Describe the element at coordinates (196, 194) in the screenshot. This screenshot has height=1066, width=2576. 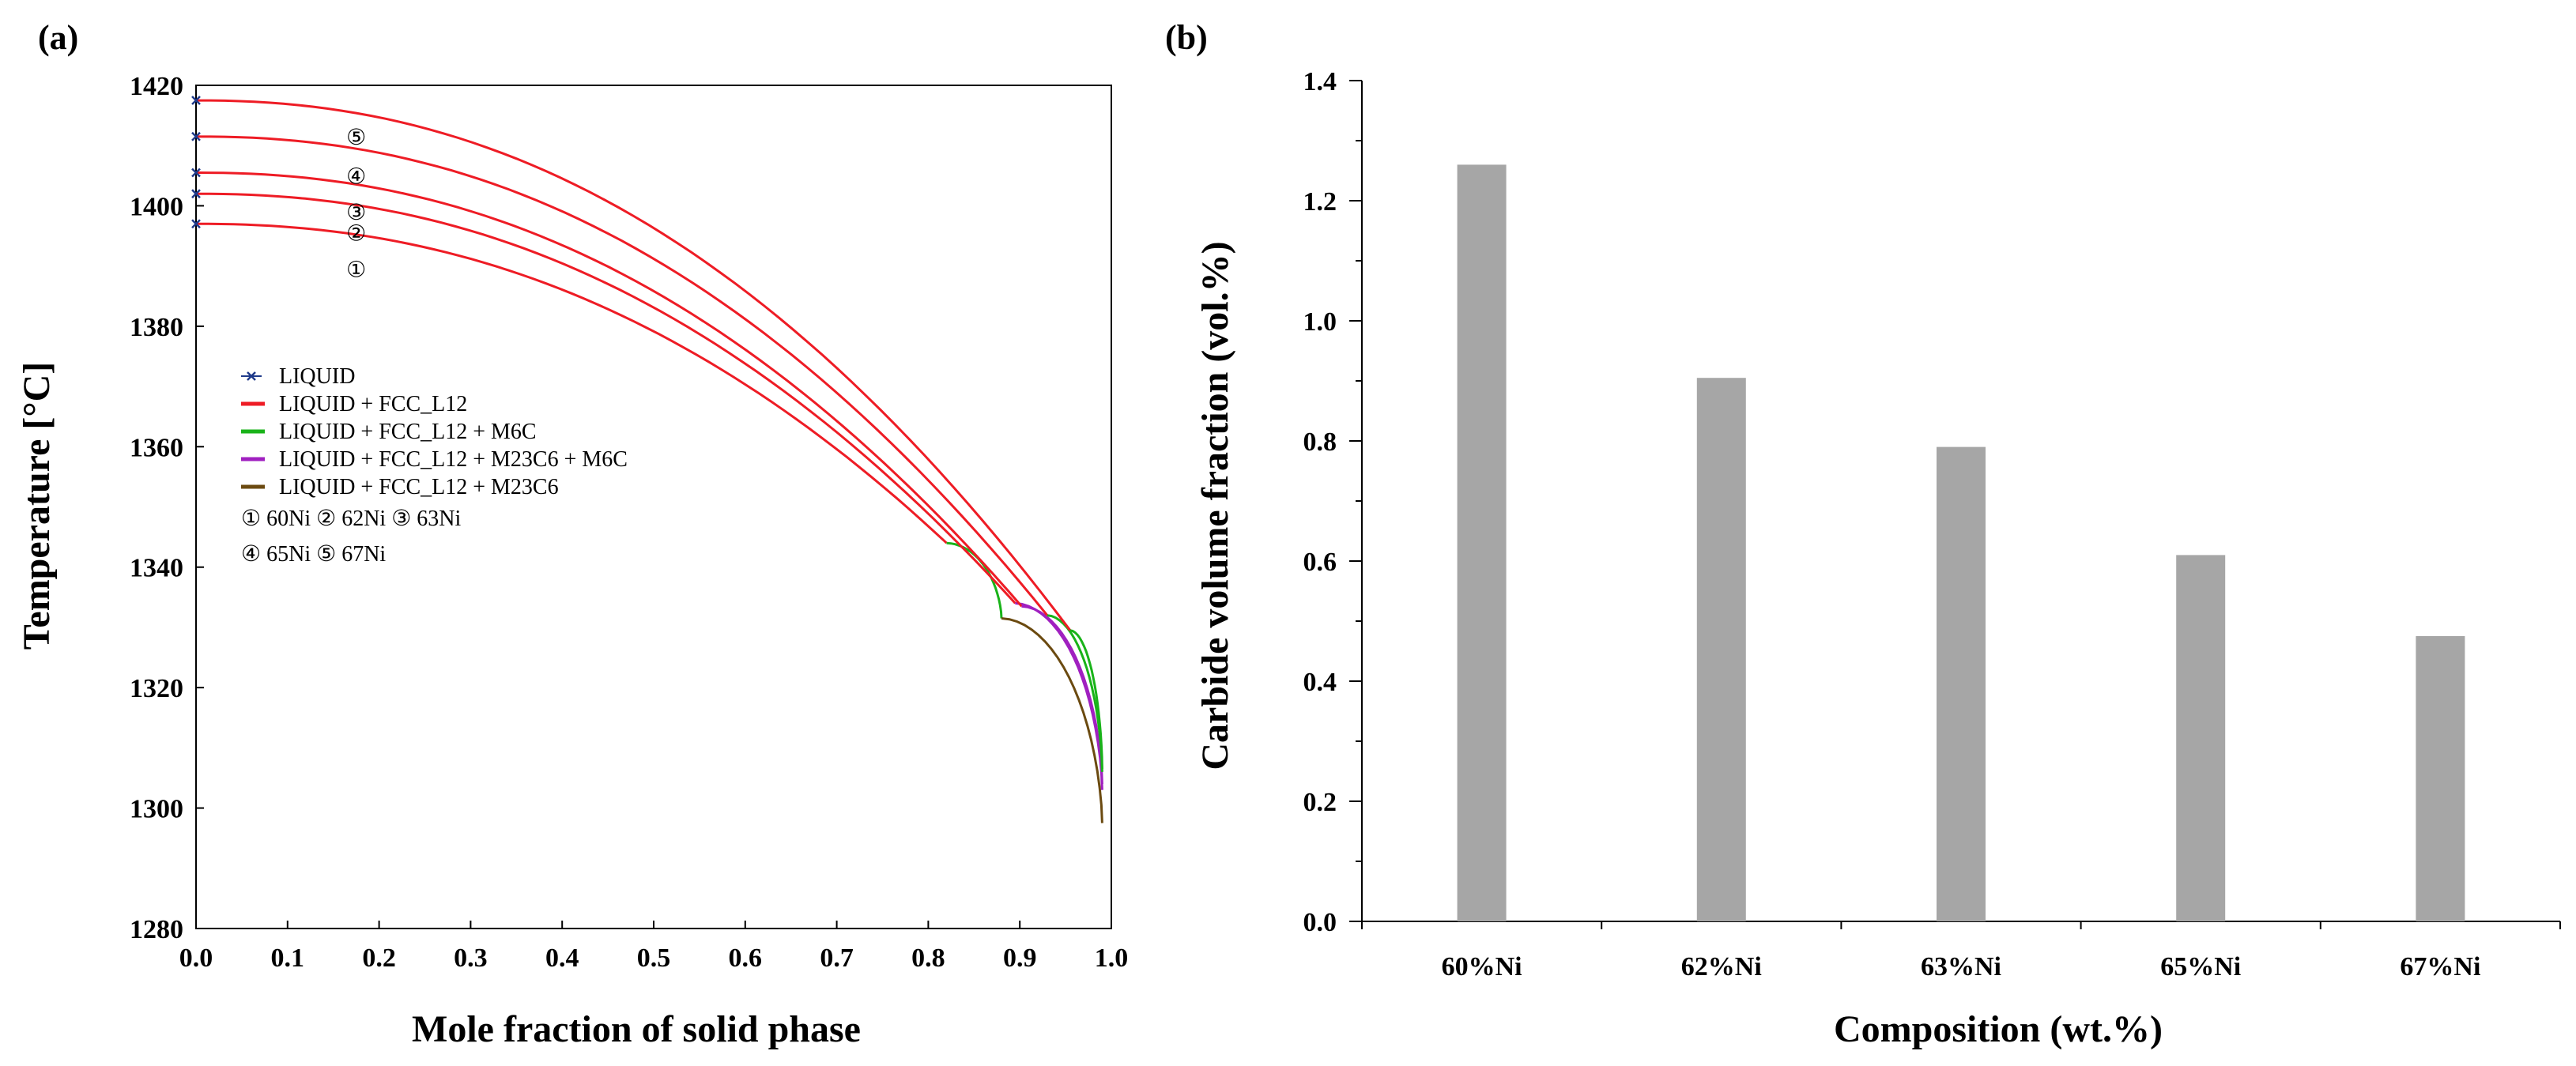
I see `liquid-marker-62Ni` at that location.